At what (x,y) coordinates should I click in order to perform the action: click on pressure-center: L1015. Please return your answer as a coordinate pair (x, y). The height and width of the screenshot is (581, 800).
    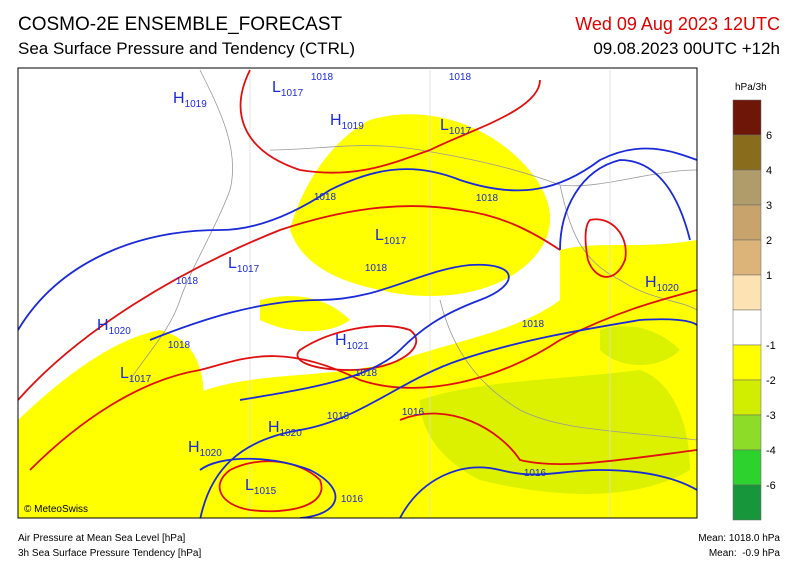
    Looking at the image, I should click on (261, 487).